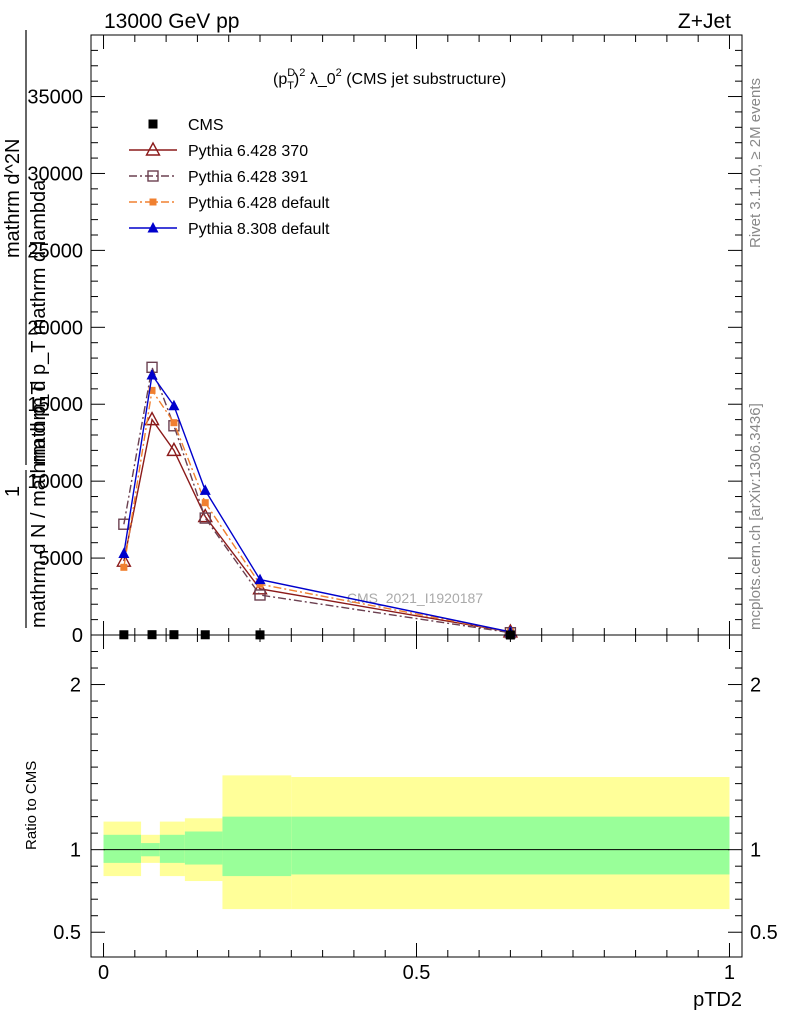 This screenshot has width=786, height=1024. Describe the element at coordinates (55, 98) in the screenshot. I see `y-tick-label: 35000` at that location.